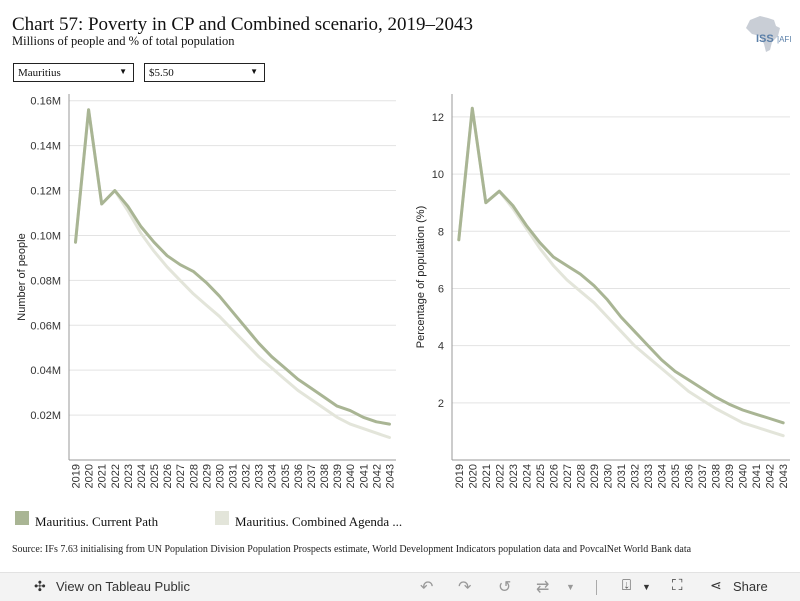 This screenshot has width=800, height=601. I want to click on fullscreen-icon: ⛶, so click(677, 585).